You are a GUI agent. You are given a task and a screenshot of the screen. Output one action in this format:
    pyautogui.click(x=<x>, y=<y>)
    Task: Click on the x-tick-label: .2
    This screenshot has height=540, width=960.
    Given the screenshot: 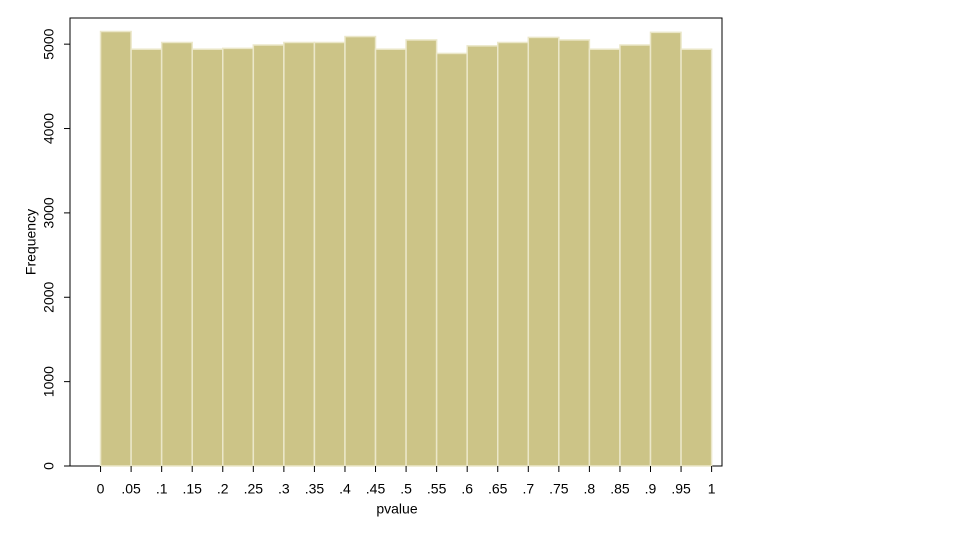 What is the action you would take?
    pyautogui.click(x=223, y=489)
    